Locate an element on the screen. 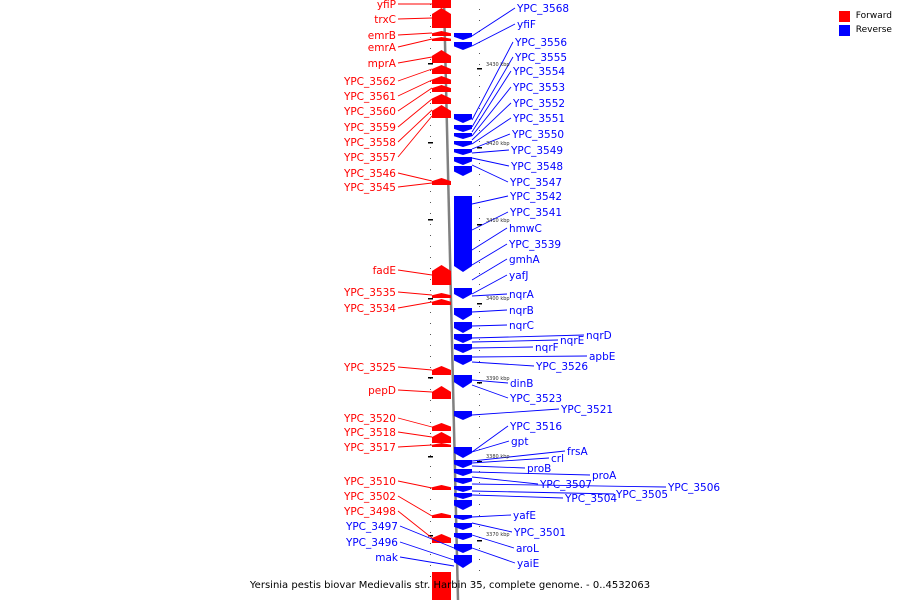 Image resolution: width=900 pixels, height=600 pixels. gene-label: YPC_3526 is located at coordinates (561, 367).